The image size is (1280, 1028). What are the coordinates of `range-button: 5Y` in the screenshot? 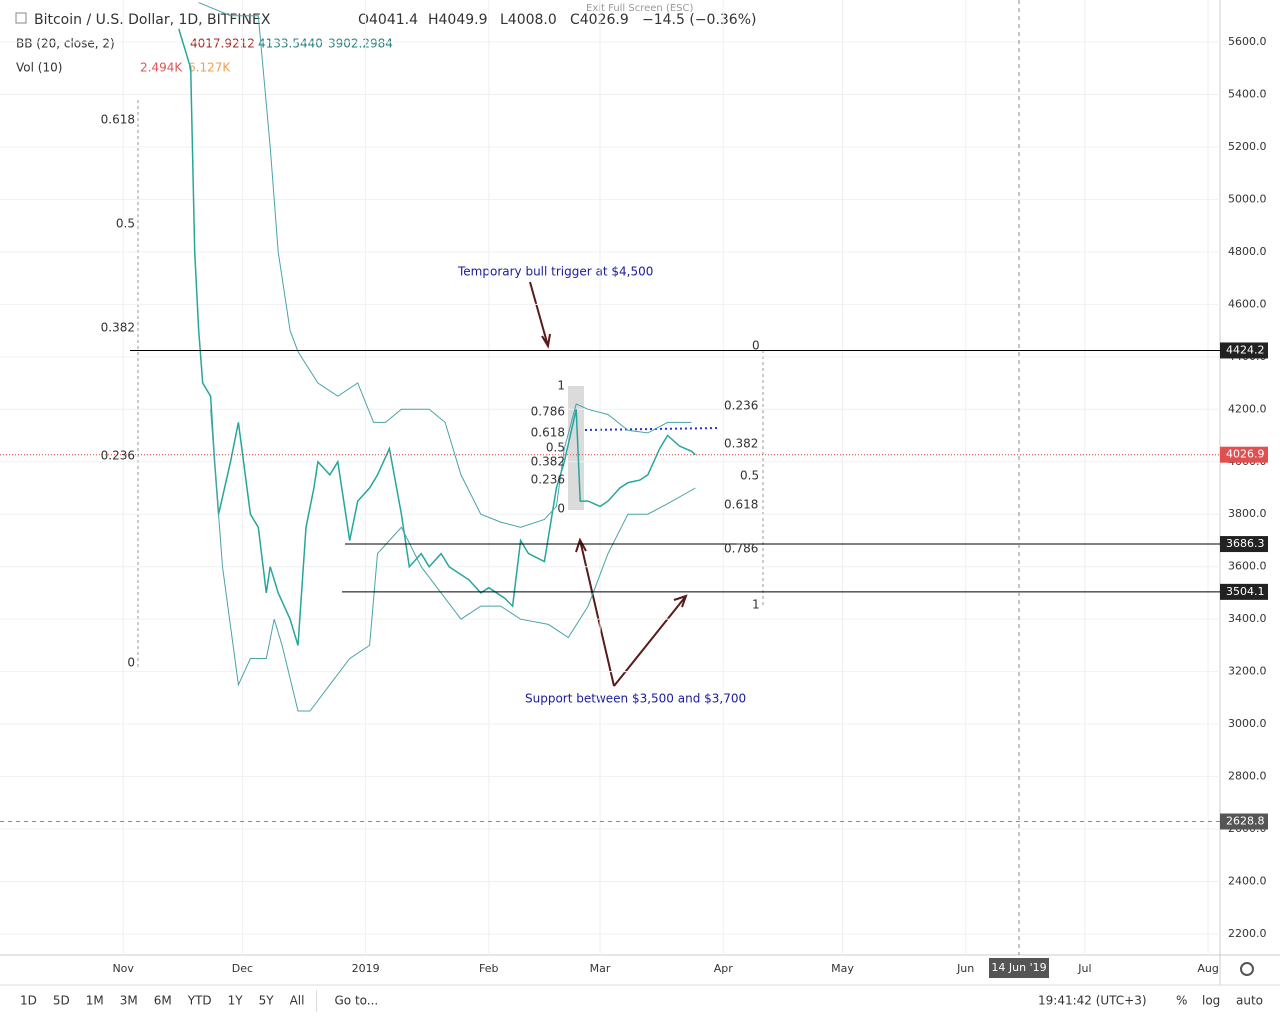 It's located at (267, 1001).